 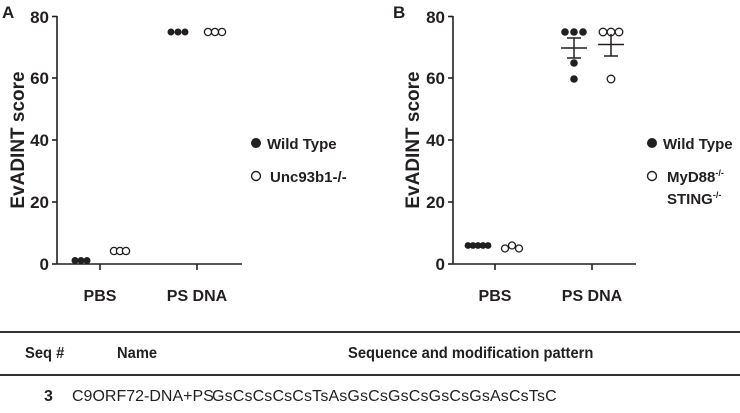 I want to click on panel-b-legend: Wild Type MyD88-/- STING-/-, so click(x=689, y=172).